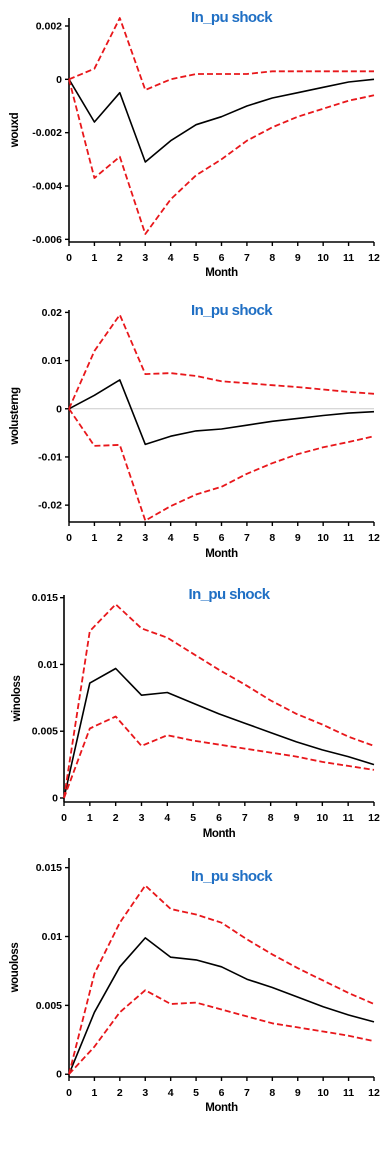  Describe the element at coordinates (50, 506) in the screenshot. I see `y-tick-label: -0.02` at that location.